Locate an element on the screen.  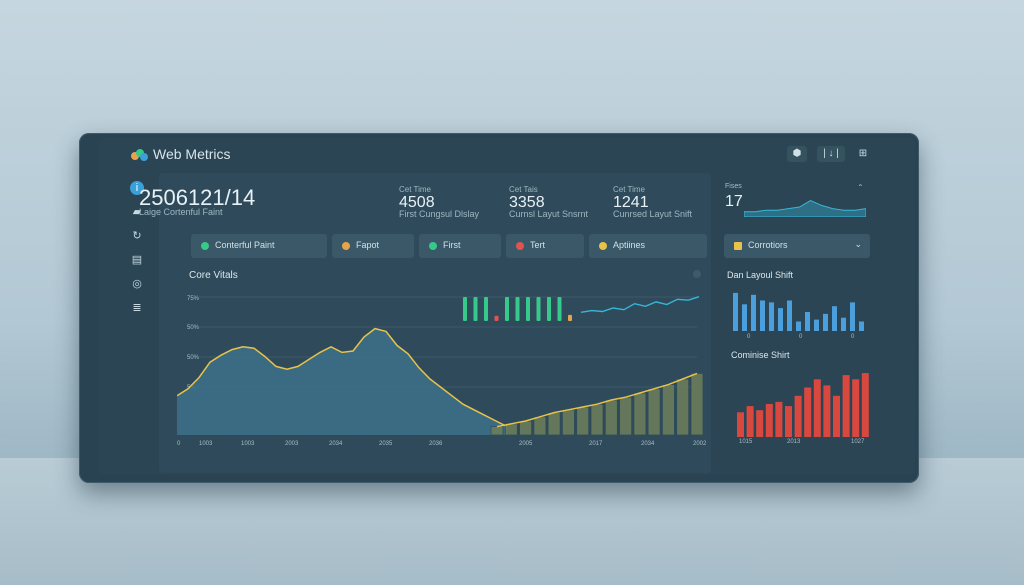
grid-view-button: ⊞ is located at coordinates (863, 153).